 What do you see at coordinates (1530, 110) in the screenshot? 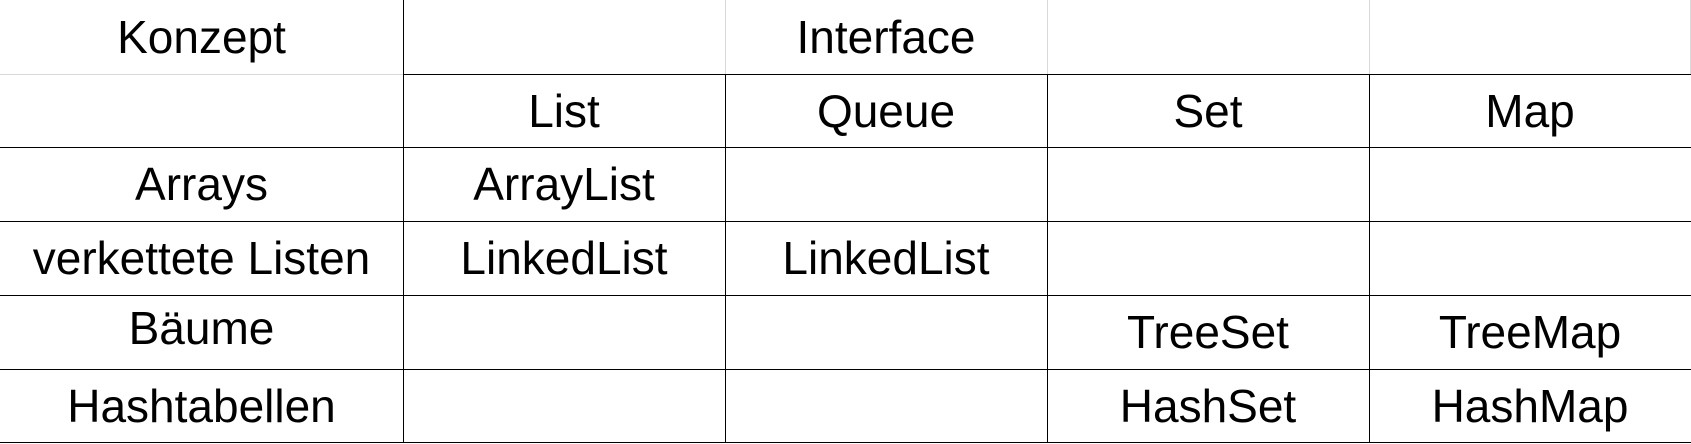
I see `column-header-map: Map` at bounding box center [1530, 110].